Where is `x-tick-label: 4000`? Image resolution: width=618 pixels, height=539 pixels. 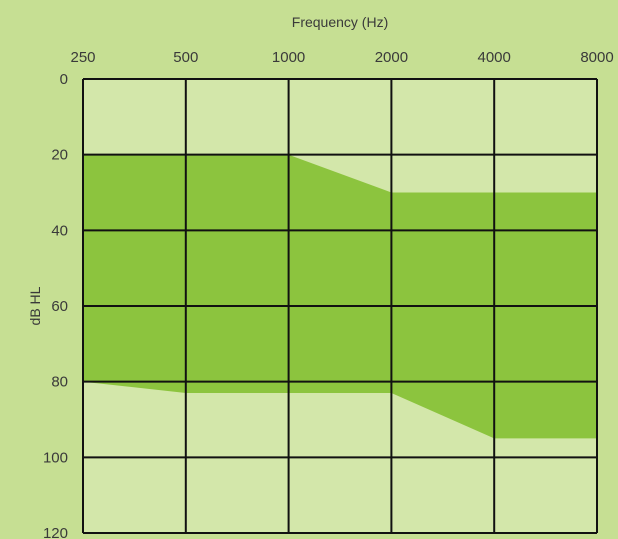
x-tick-label: 4000 is located at coordinates (494, 57).